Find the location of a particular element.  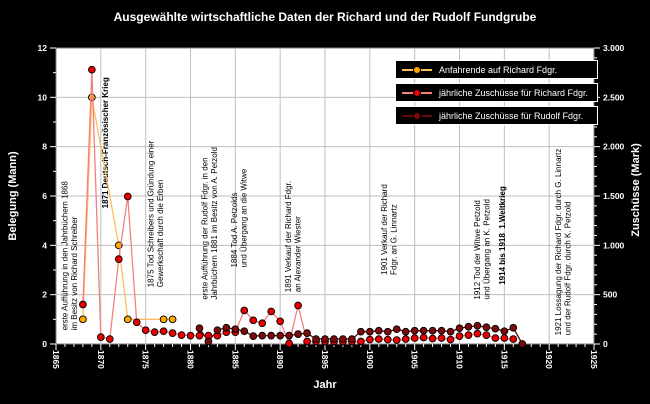

legend-item-zuschuesse-rudolf: jährliche Zuschüsse für Rudolf Fdgr. is located at coordinates (496, 115).